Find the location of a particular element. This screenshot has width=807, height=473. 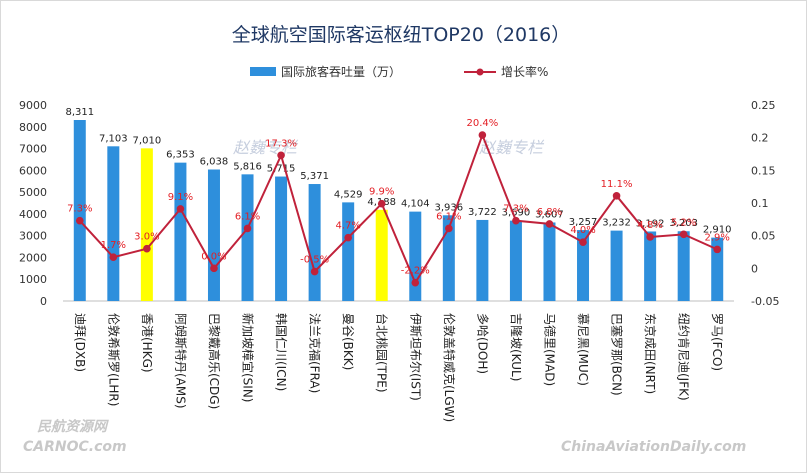

growth-rate-label: 9.9% is located at coordinates (381, 192).